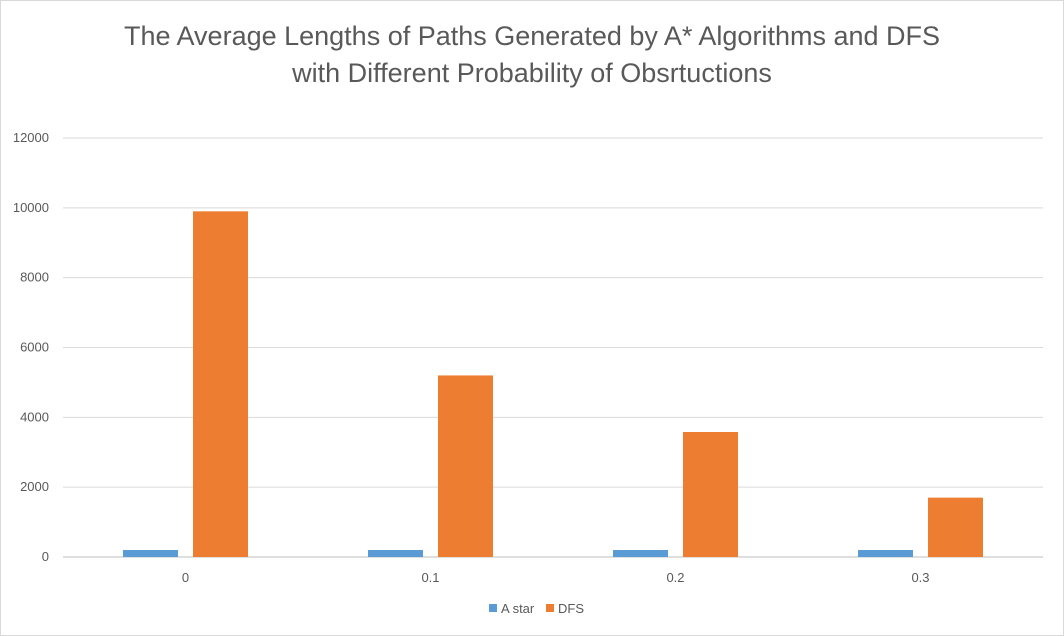 The height and width of the screenshot is (636, 1064). I want to click on x-tick-label: 0.2, so click(675, 577).